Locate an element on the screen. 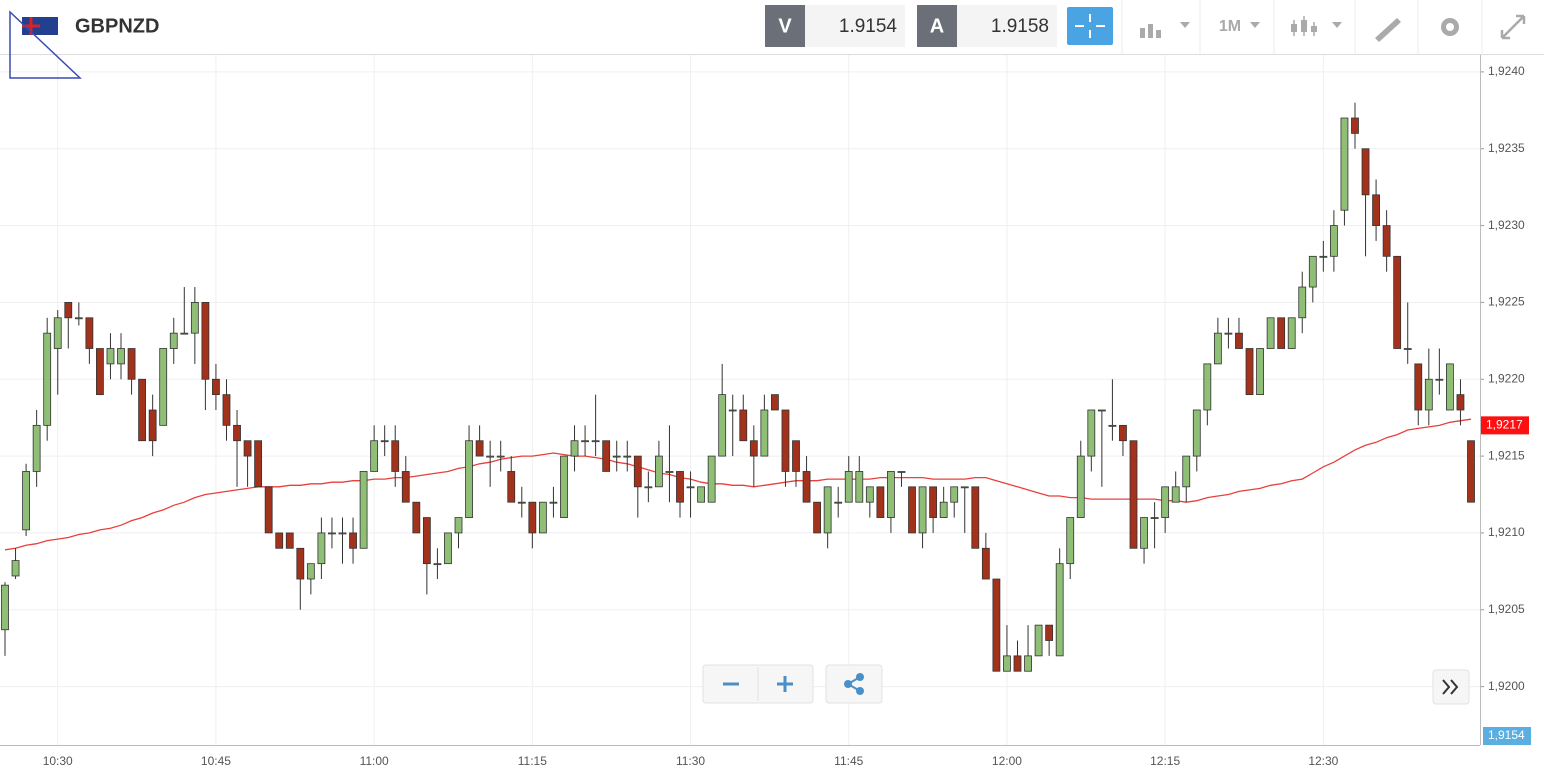  draw-icon is located at coordinates (1388, 30).